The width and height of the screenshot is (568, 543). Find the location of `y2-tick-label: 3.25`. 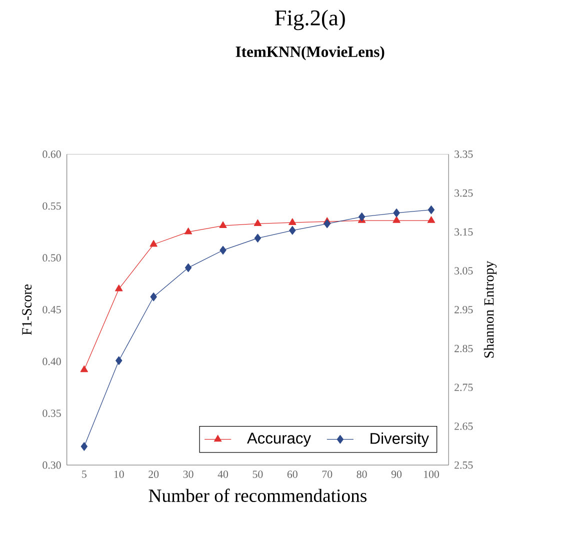

y2-tick-label: 3.25 is located at coordinates (463, 193).